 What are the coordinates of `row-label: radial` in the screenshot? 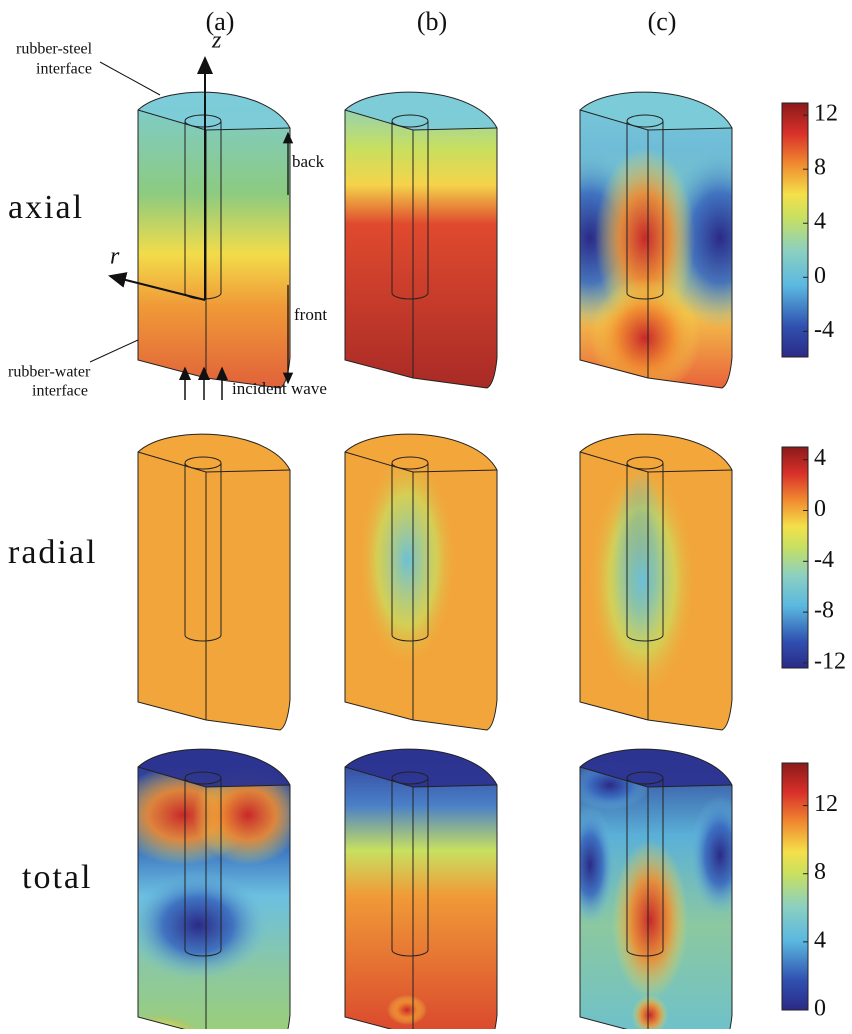 It's located at (52, 552).